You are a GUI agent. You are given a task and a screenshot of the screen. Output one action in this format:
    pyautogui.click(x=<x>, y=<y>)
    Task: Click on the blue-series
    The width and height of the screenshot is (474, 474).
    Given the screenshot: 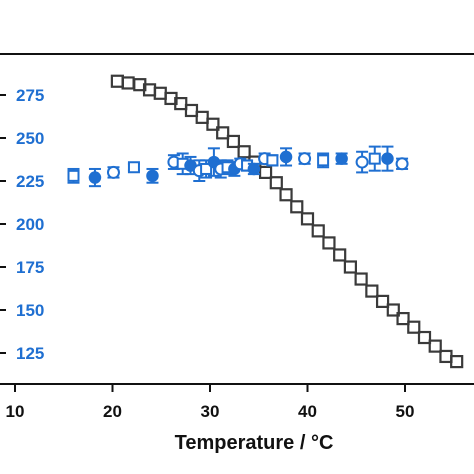 What is the action you would take?
    pyautogui.click(x=238, y=166)
    